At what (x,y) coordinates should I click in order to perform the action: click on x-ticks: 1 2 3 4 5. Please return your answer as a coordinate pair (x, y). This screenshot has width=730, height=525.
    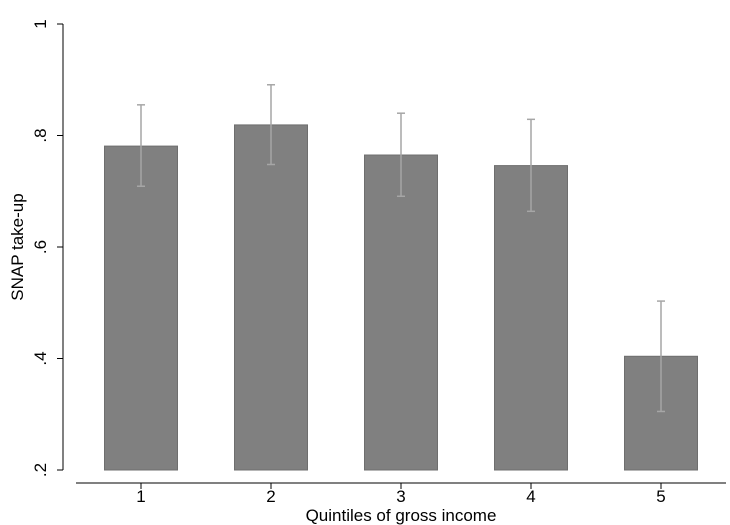
    Looking at the image, I should click on (401, 494).